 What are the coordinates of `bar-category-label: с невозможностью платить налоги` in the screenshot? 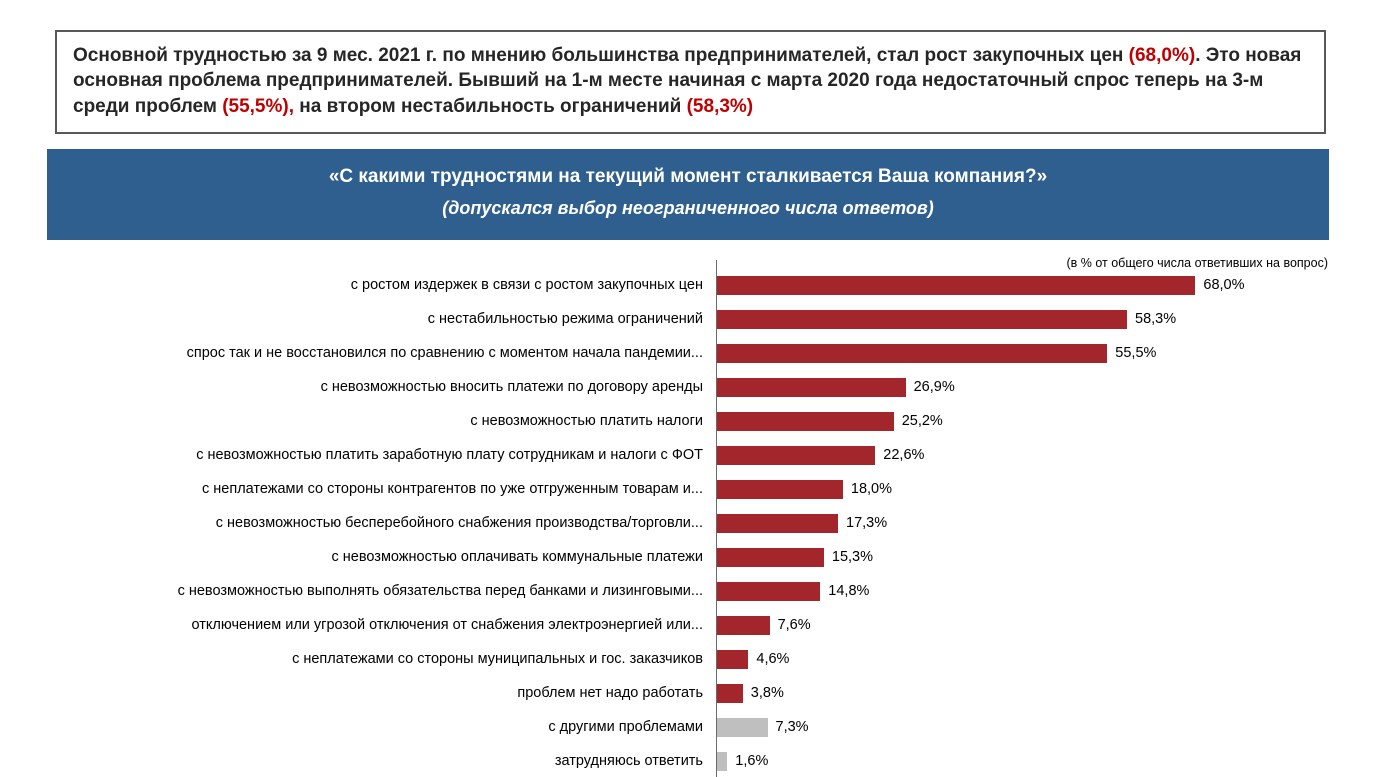 It's located at (586, 421).